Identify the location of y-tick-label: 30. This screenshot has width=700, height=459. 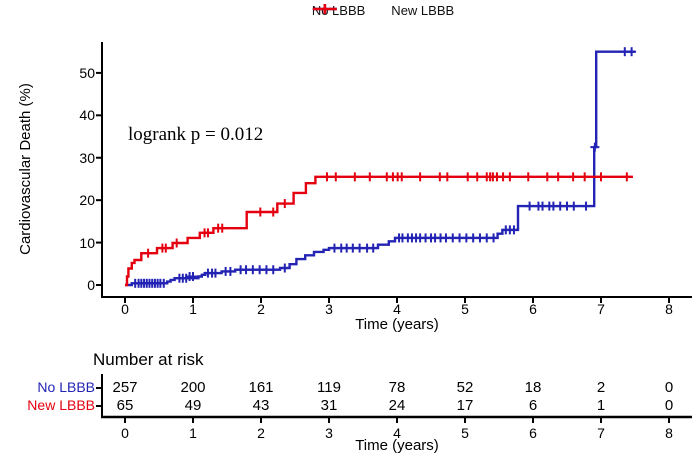
(87, 157).